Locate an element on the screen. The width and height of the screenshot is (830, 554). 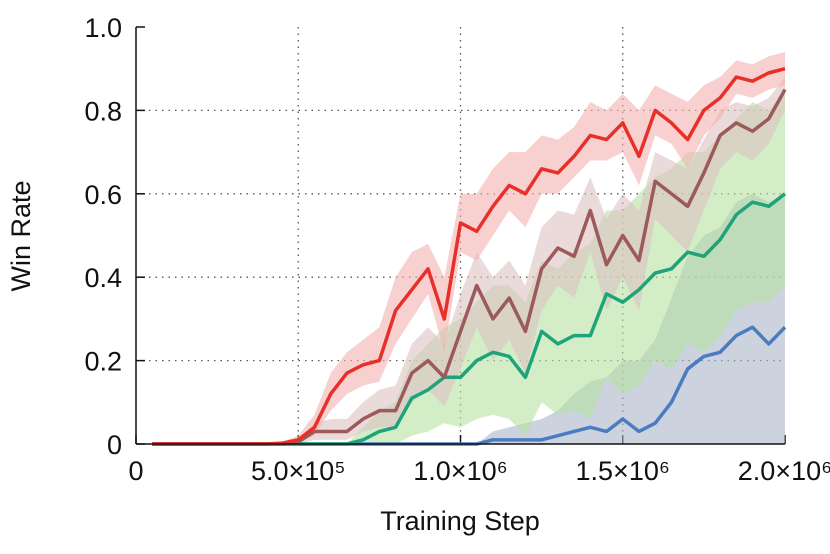
x-tick-label: 5.0×10⁵ is located at coordinates (298, 471).